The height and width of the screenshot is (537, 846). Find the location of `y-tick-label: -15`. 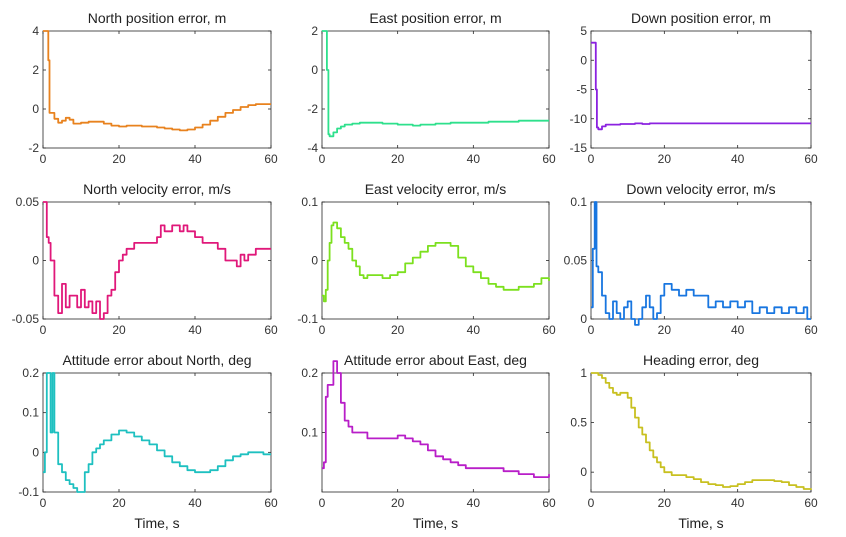

y-tick-label: -15 is located at coordinates (579, 148).